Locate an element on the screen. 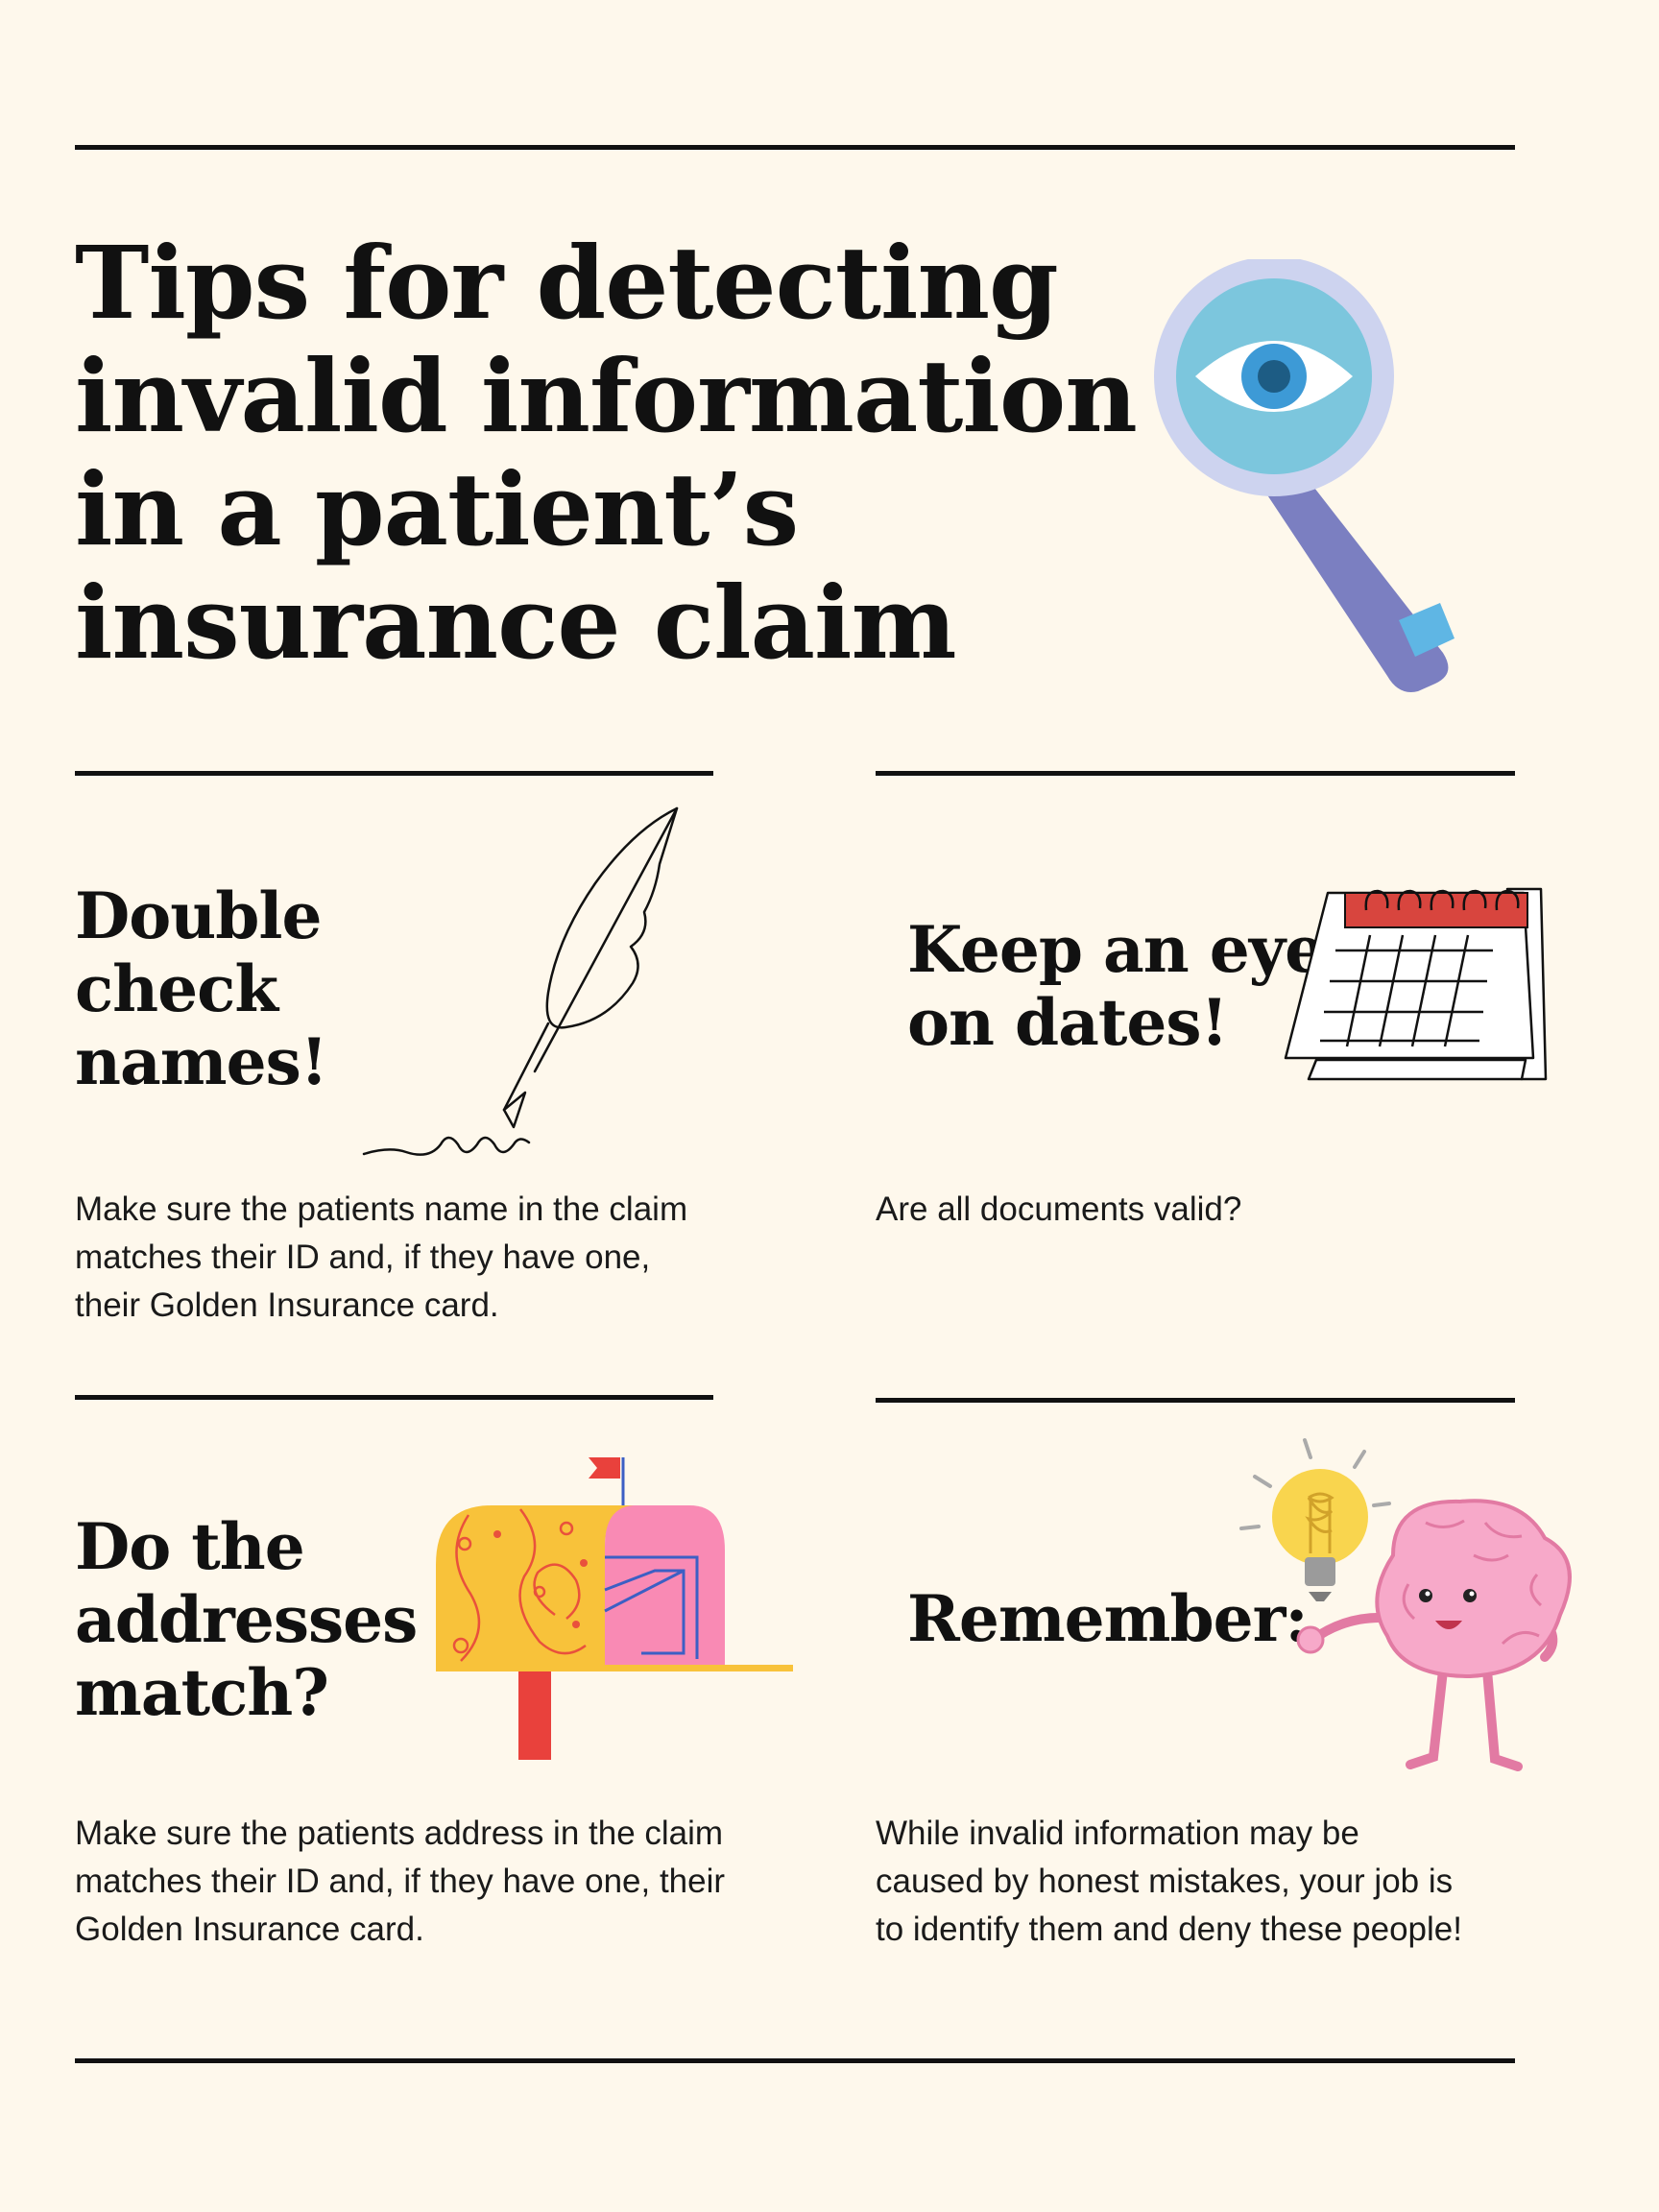 The height and width of the screenshot is (2212, 1659). tip-heading-remember: Remember: is located at coordinates (1108, 1618).